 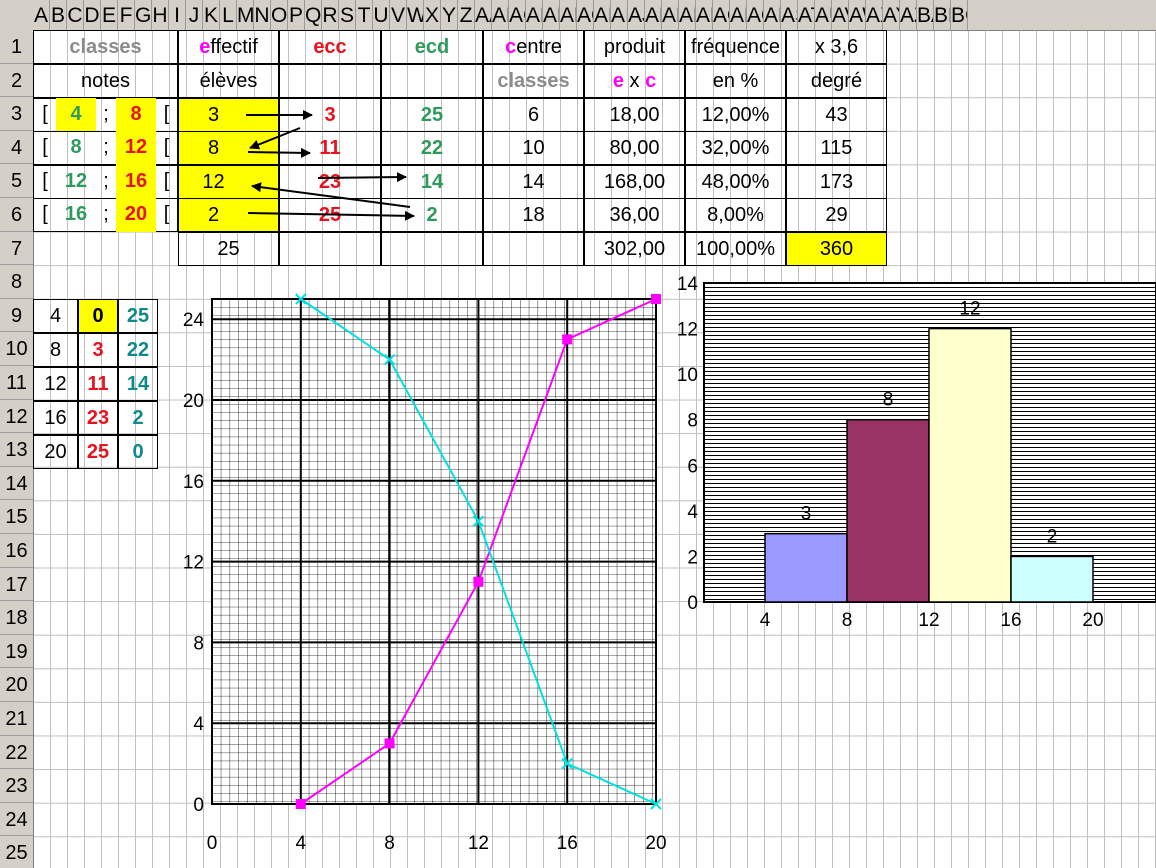 I want to click on column-header: AJ, so click(x=636, y=15).